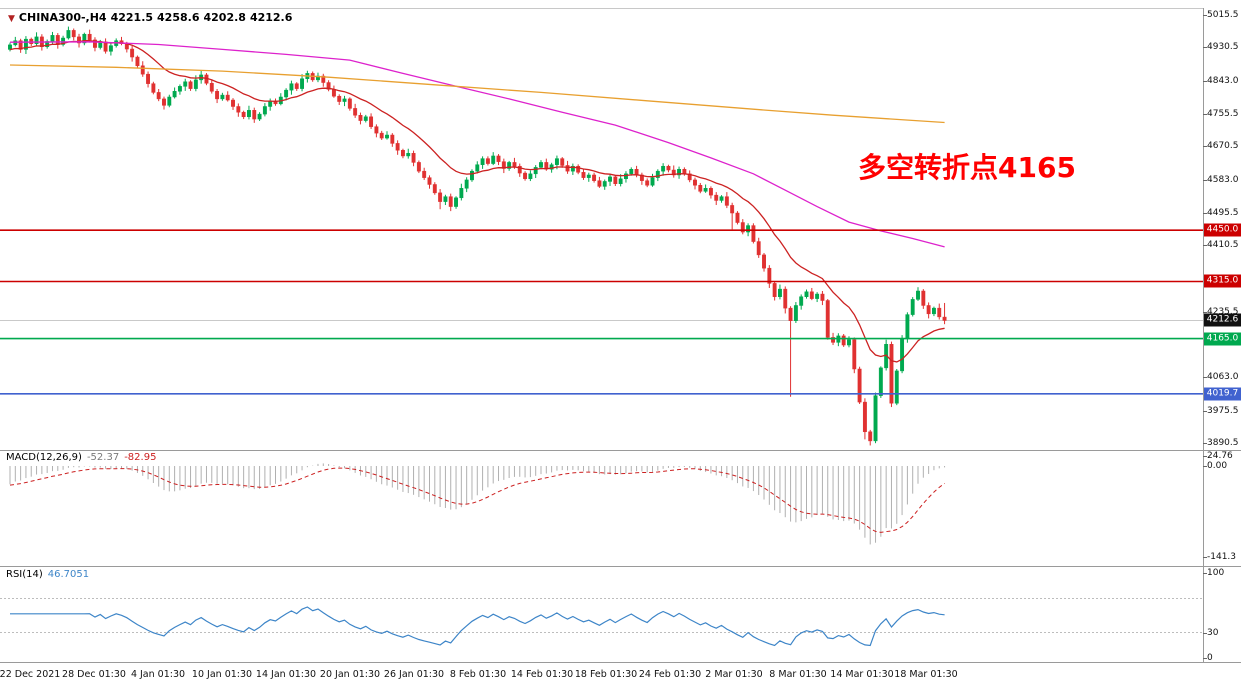 The width and height of the screenshot is (1241, 688). I want to click on time-axis-label: 18 Mar 01:30, so click(926, 674).